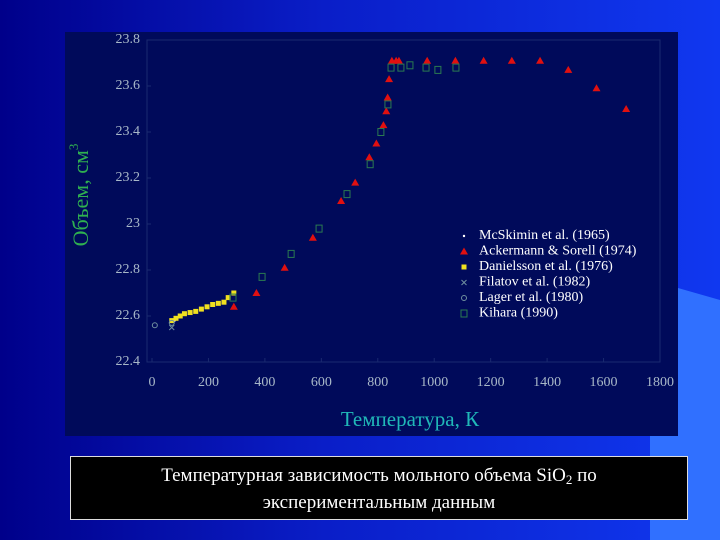  I want to click on y-tick-label: 22.8, so click(128, 269).